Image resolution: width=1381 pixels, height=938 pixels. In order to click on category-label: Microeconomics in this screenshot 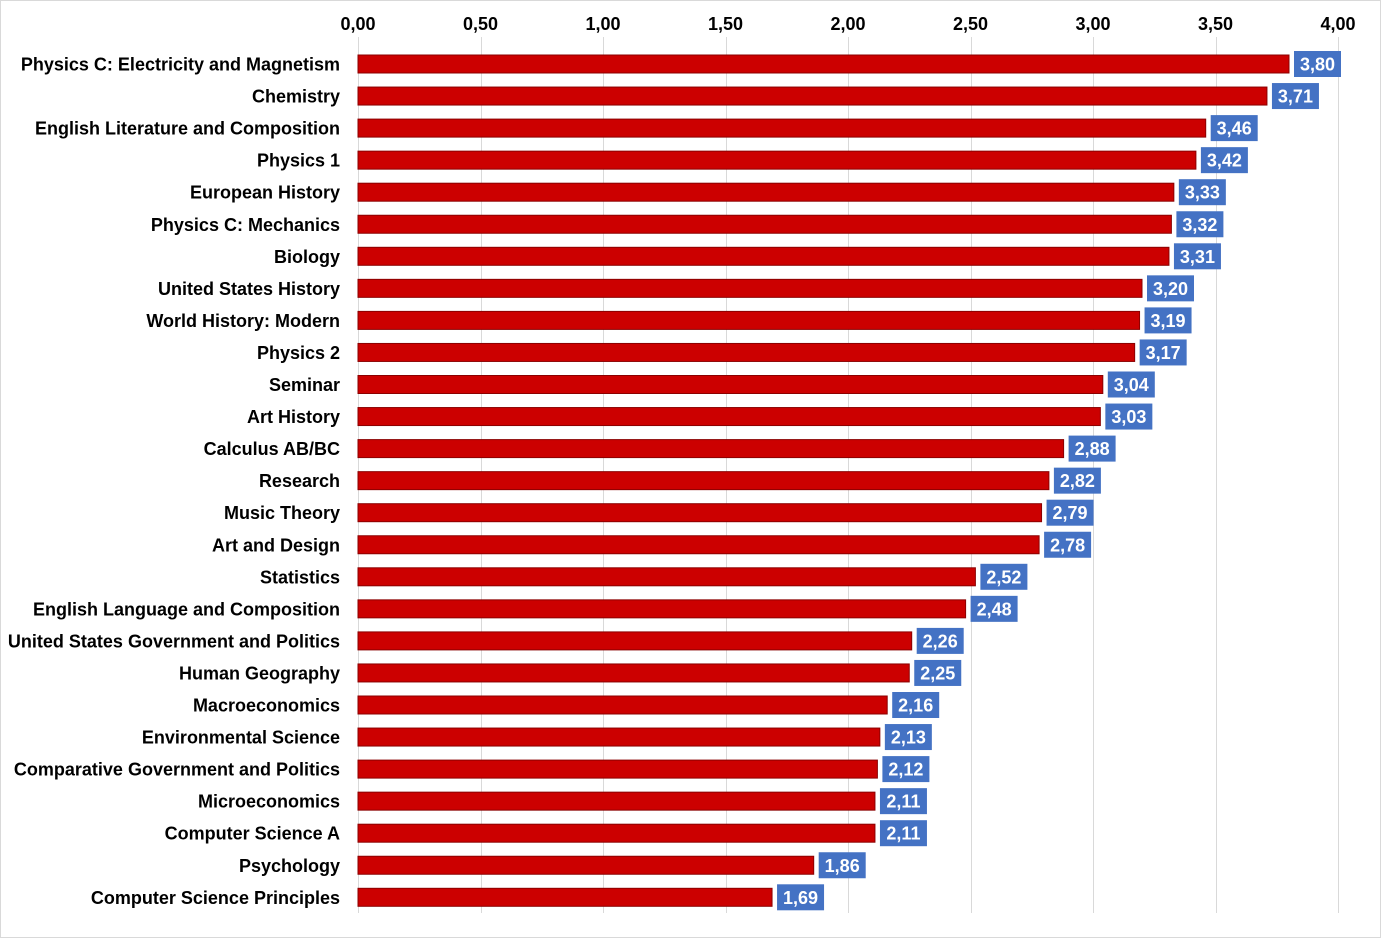, I will do `click(269, 802)`.